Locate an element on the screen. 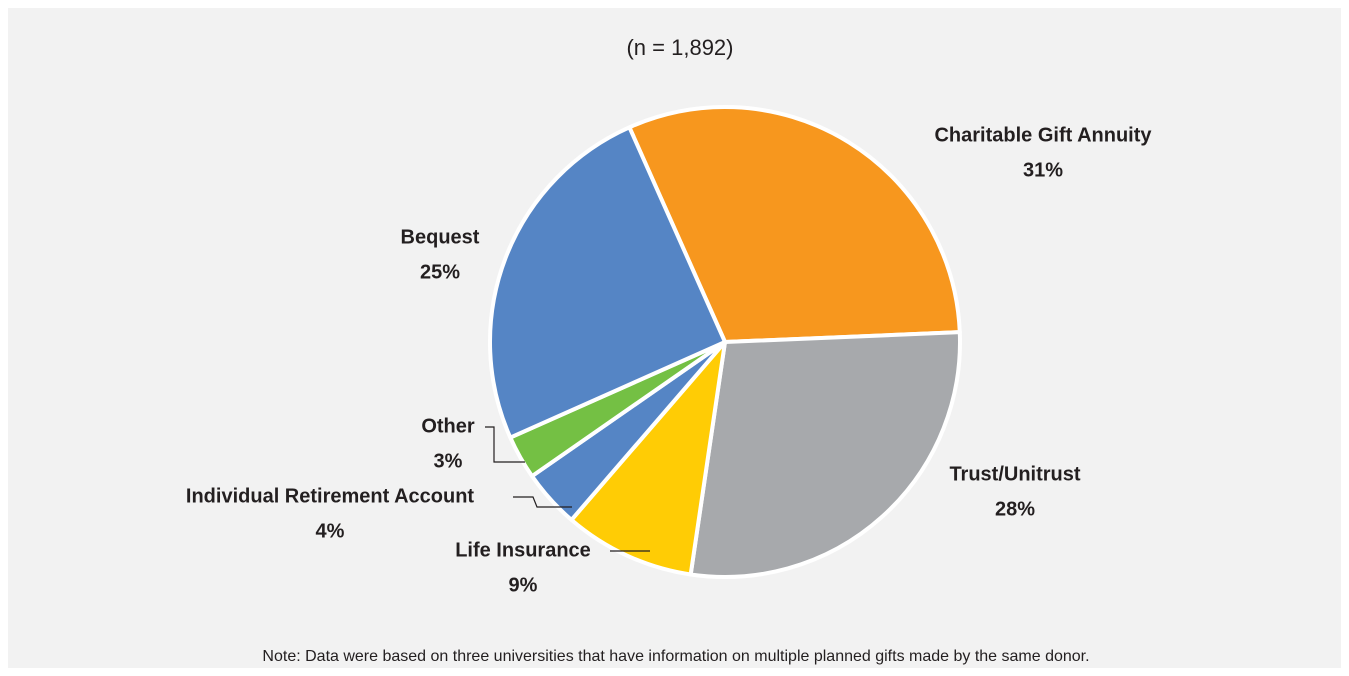 The width and height of the screenshot is (1349, 676). slice-value-label: 31% is located at coordinates (1043, 170).